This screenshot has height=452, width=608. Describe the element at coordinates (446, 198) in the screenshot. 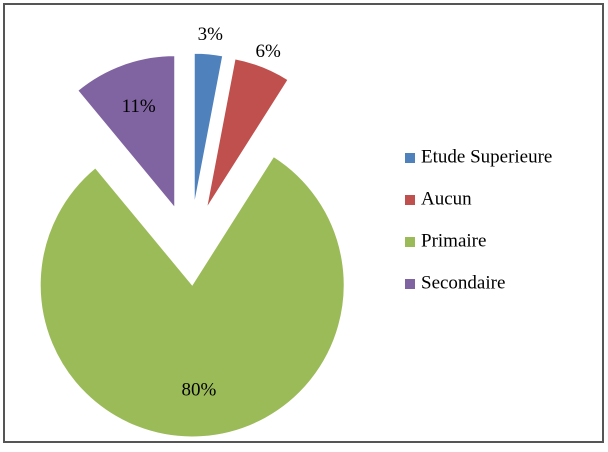

I see `legend-label: Aucun` at that location.